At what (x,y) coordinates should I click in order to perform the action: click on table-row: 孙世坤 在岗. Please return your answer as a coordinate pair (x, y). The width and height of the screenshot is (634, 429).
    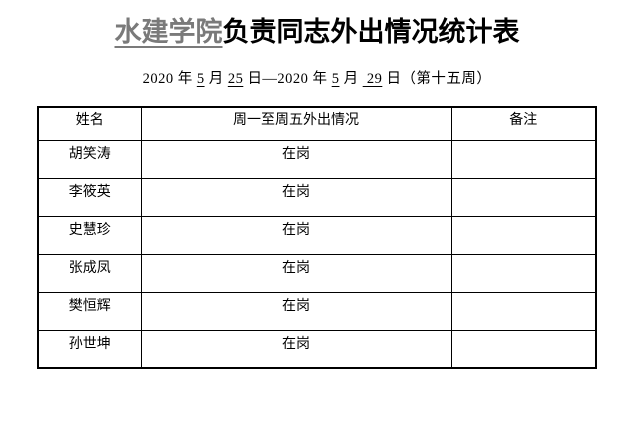
    Looking at the image, I should click on (317, 349).